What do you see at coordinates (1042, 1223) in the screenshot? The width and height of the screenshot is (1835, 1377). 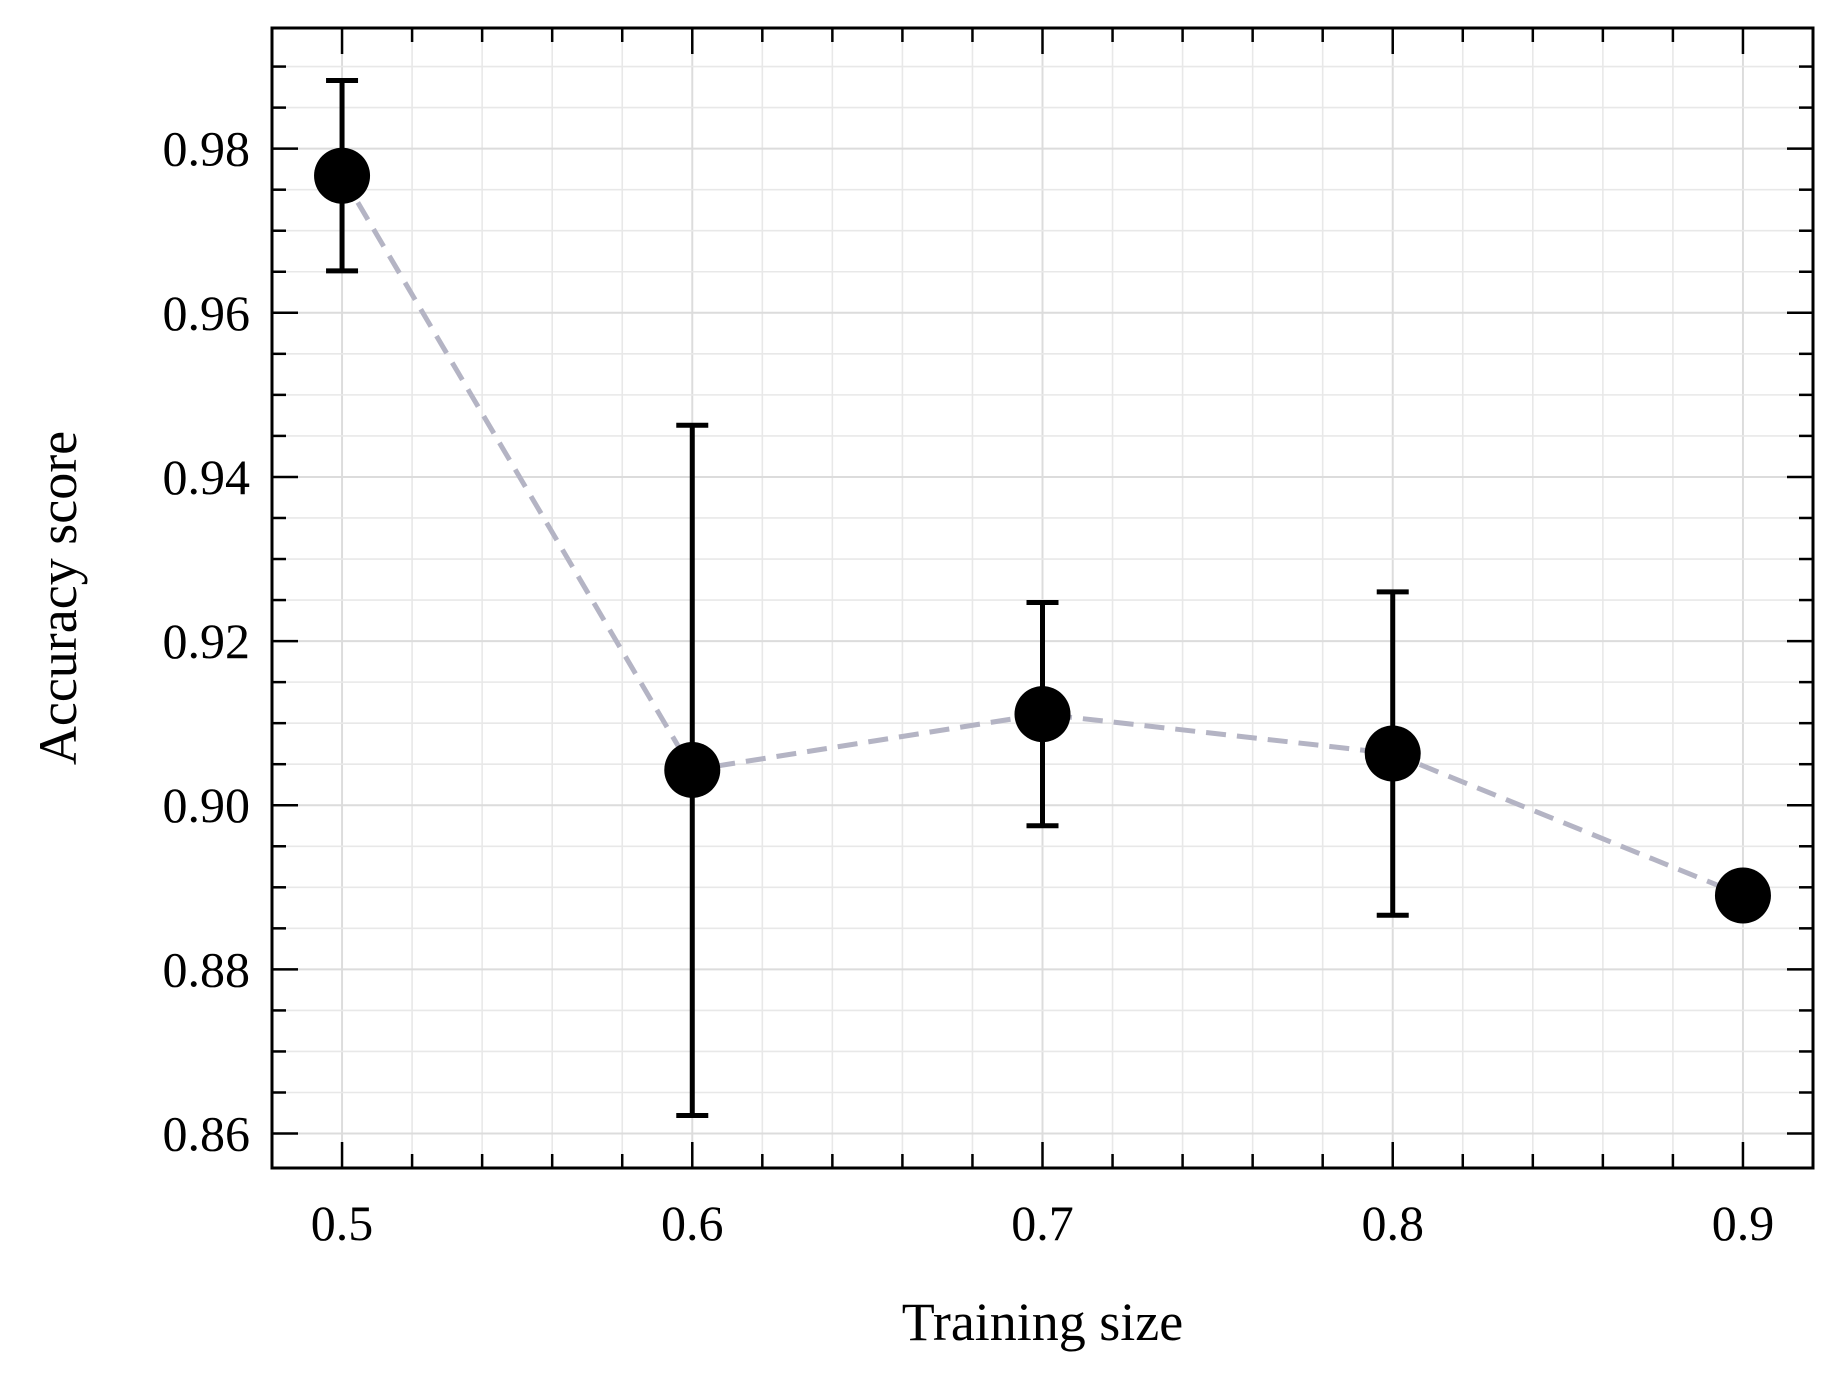 I see `x-tick-label: 0.7` at bounding box center [1042, 1223].